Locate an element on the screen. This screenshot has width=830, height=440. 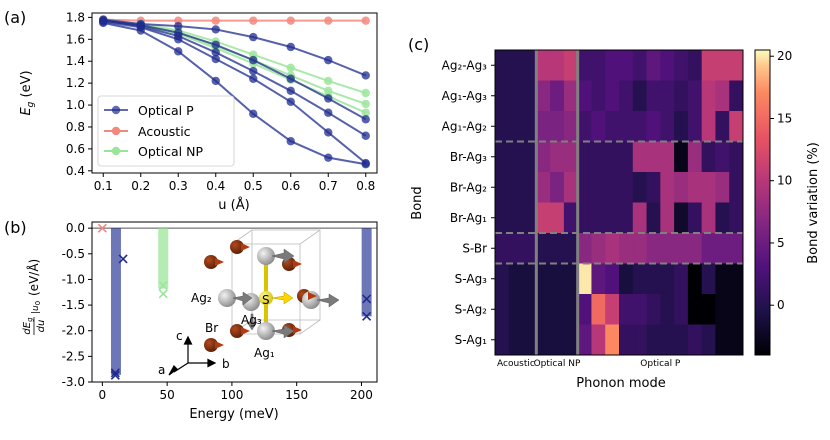
legend-acoustic-marker is located at coordinates (116, 131).